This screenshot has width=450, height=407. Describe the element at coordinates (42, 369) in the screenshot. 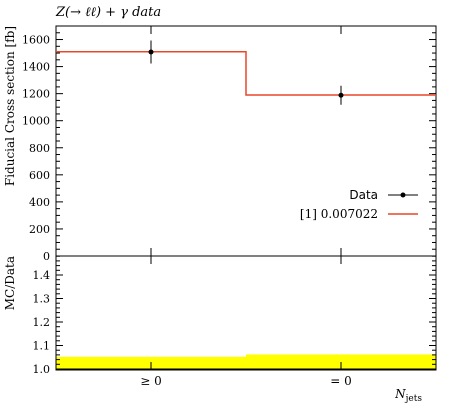

I see `ratio-y-tick-label: 1.0` at that location.